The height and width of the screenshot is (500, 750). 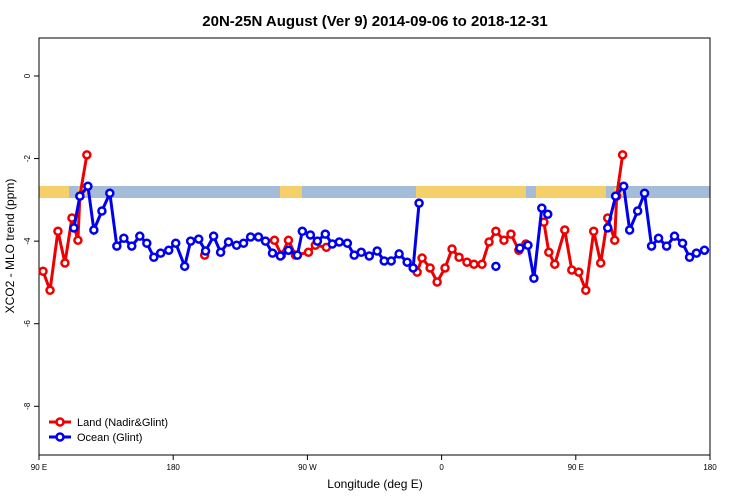 I want to click on y-tick-label: -6, so click(x=27, y=324).